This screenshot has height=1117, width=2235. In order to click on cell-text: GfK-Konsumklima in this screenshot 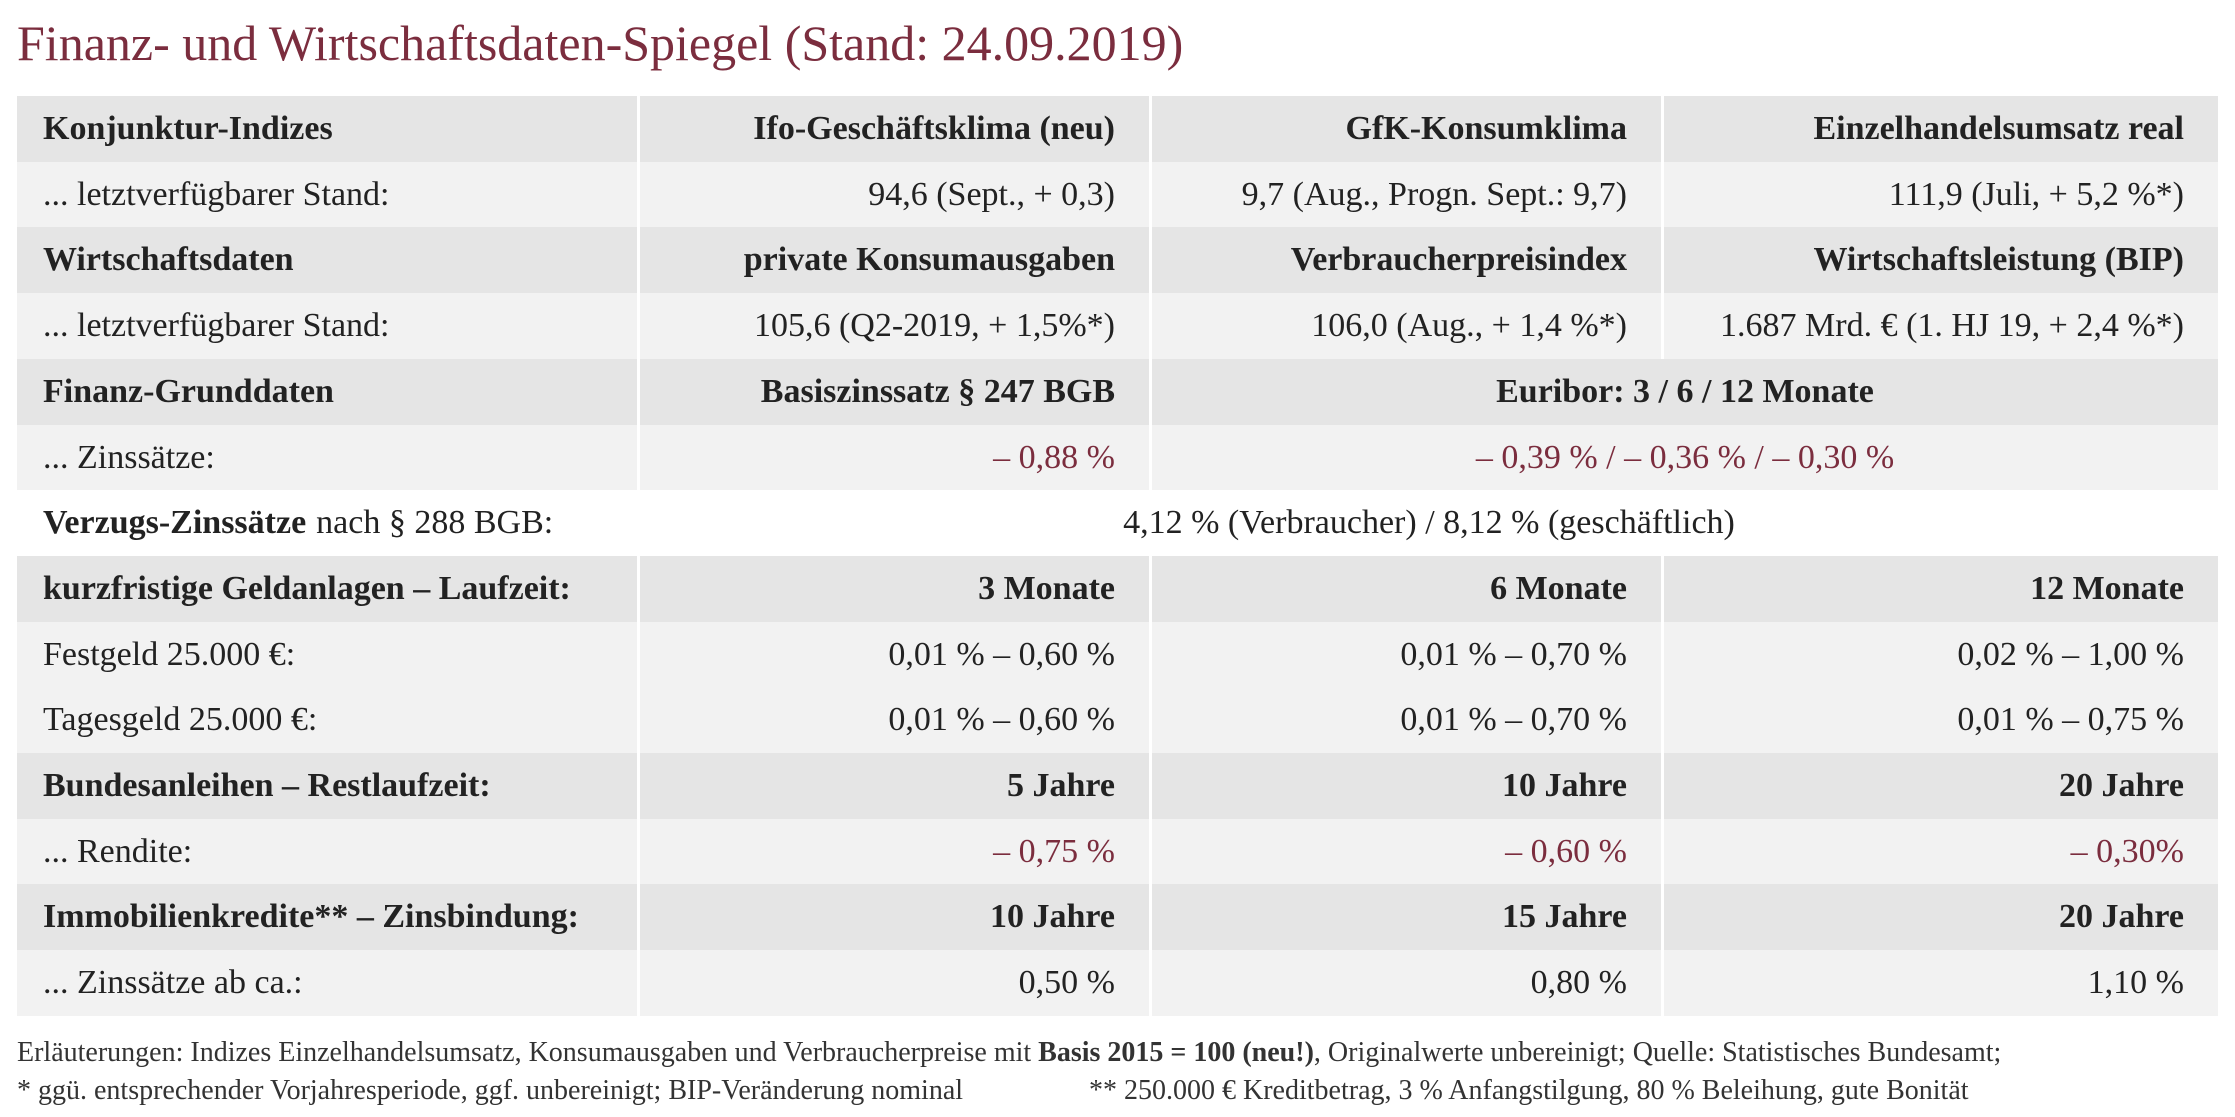, I will do `click(1486, 128)`.